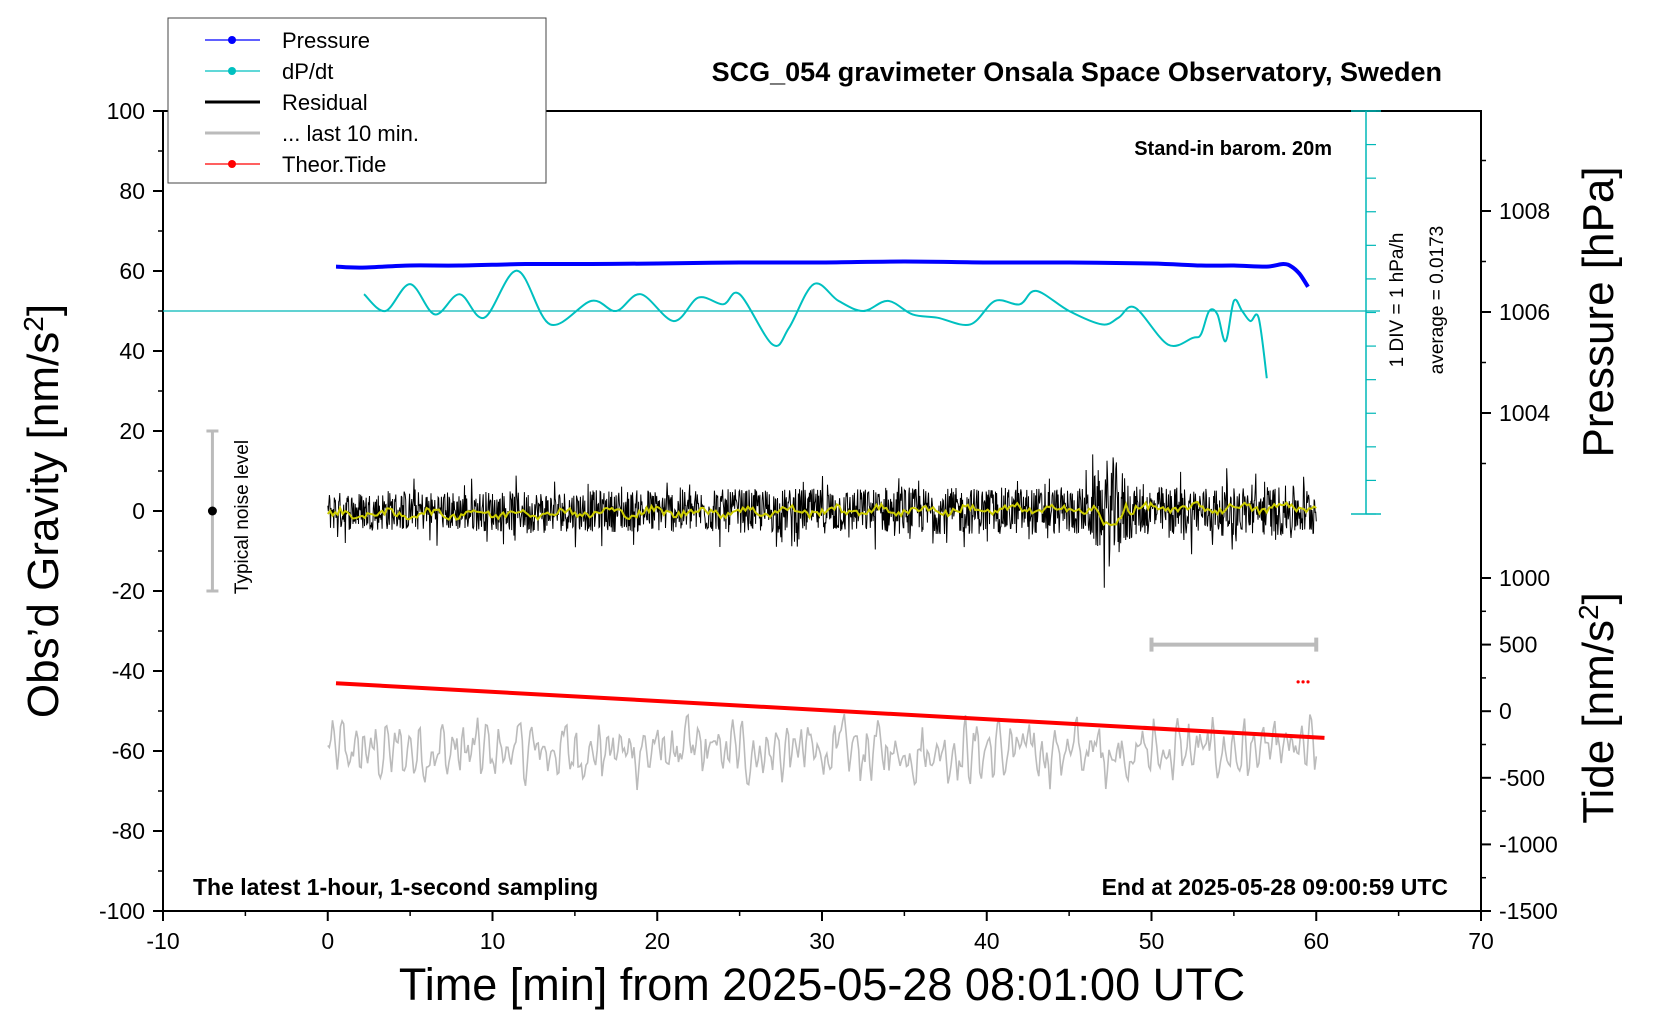 This screenshot has height=1020, width=1660. What do you see at coordinates (325, 102) in the screenshot?
I see `legend-label: Residual` at bounding box center [325, 102].